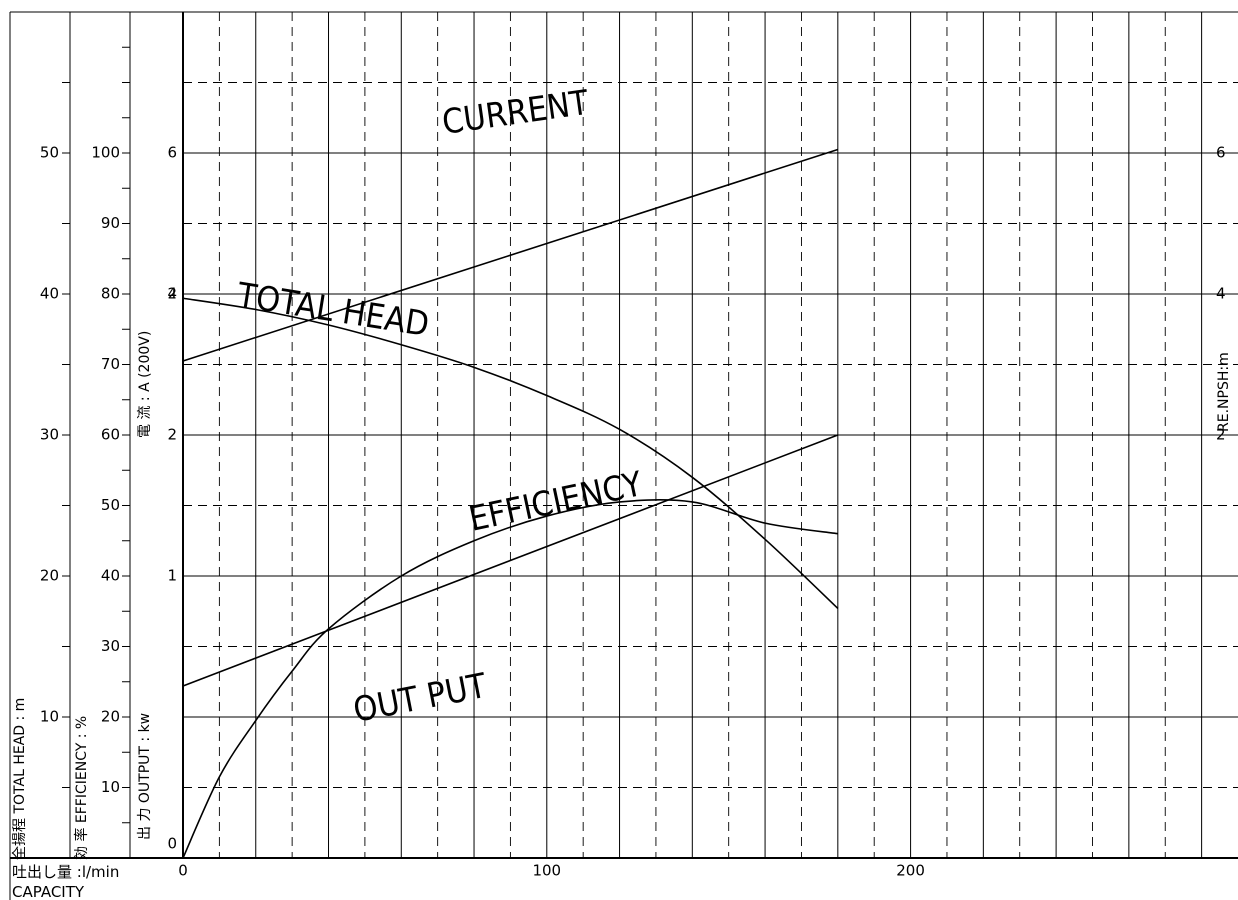 This screenshot has height=900, width=1238. Describe the element at coordinates (65, 872) in the screenshot. I see `x-axis-label-ja: 吐出し量 :l/min` at that location.